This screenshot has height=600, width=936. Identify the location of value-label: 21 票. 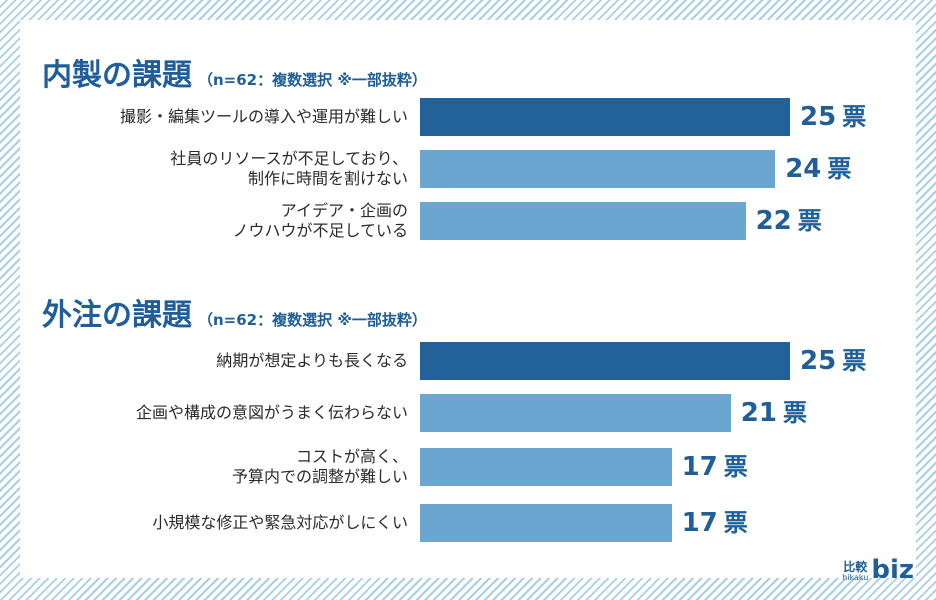
(774, 413).